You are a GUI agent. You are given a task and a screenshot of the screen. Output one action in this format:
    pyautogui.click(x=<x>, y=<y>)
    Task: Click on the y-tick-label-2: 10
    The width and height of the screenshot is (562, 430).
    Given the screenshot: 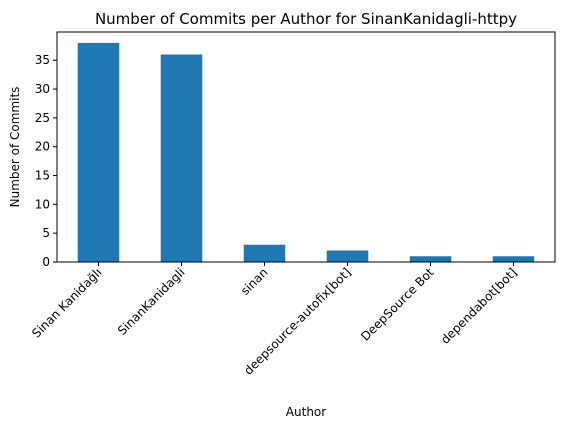 What is the action you would take?
    pyautogui.click(x=42, y=204)
    